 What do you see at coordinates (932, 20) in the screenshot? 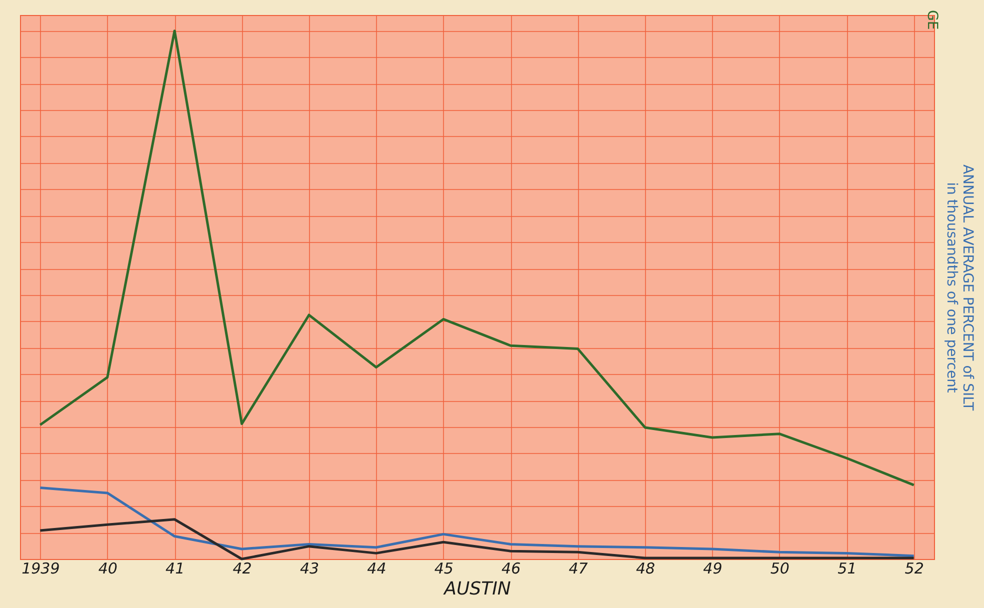
I see `text: GE` at bounding box center [932, 20].